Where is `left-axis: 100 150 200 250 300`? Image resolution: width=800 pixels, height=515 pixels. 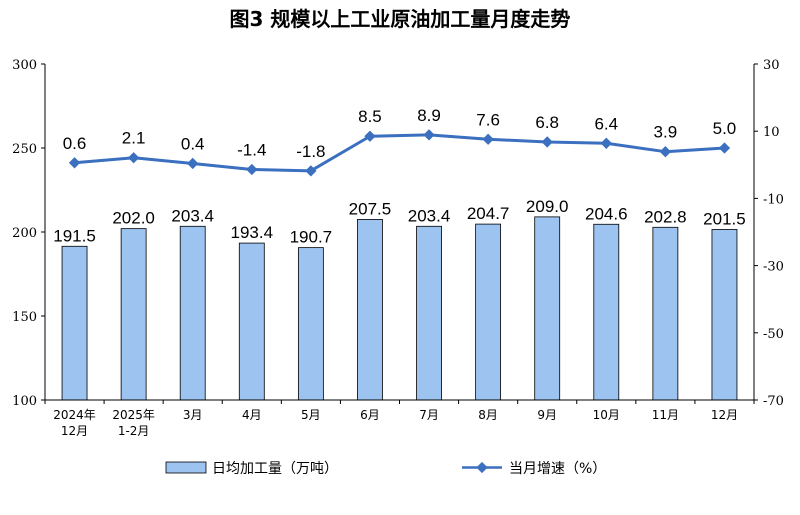
left-axis: 100 150 200 250 300 is located at coordinates (29, 233).